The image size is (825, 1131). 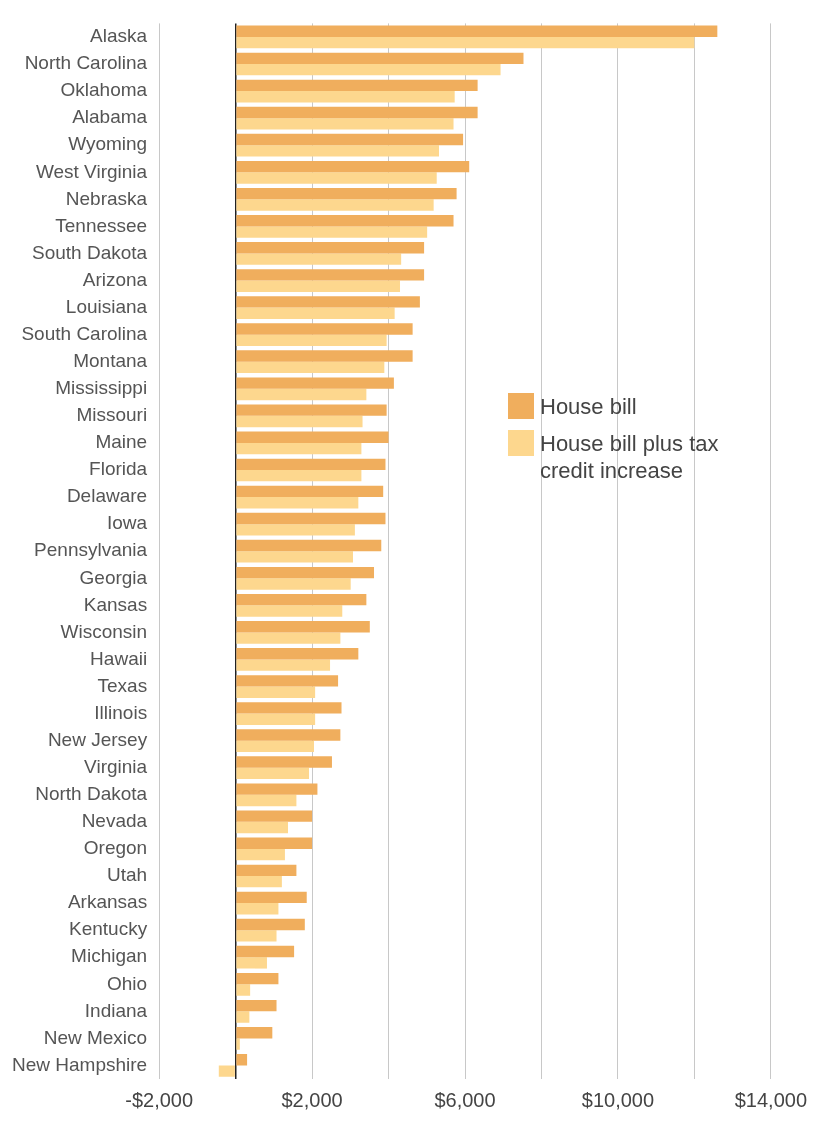 I want to click on y-tick-label: Delaware, so click(x=107, y=496).